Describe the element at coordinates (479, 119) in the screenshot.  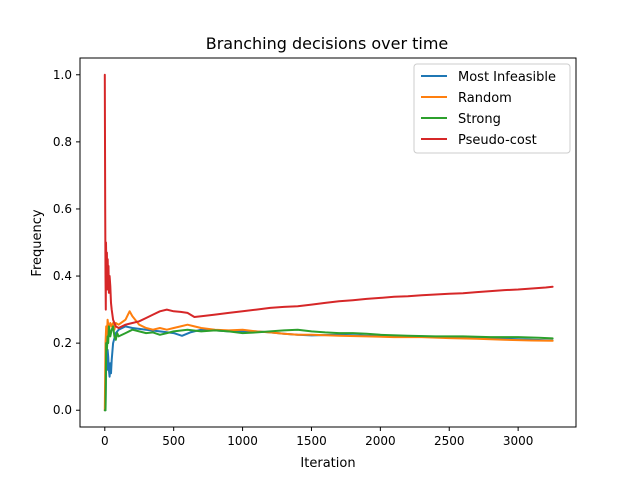
I see `legend-label-strong: Strong` at that location.